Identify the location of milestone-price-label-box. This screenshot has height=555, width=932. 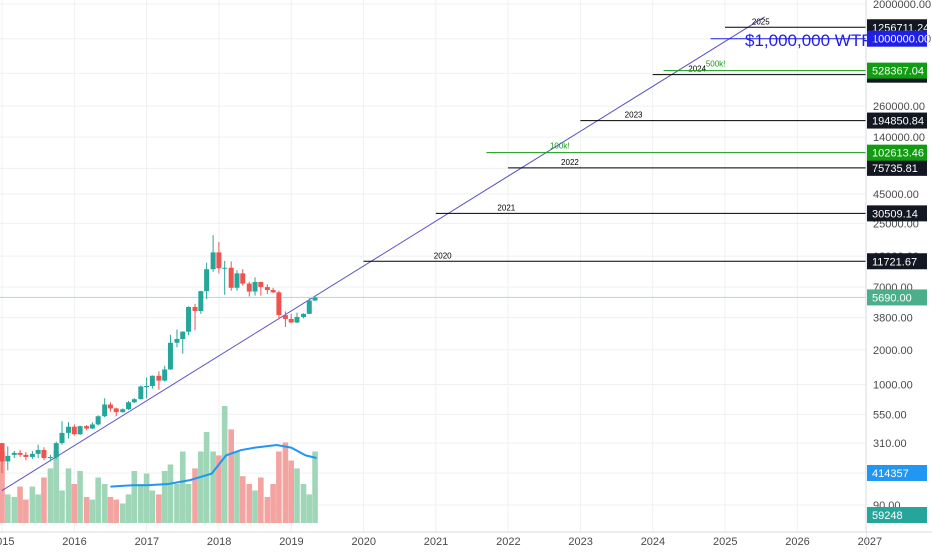
(897, 70).